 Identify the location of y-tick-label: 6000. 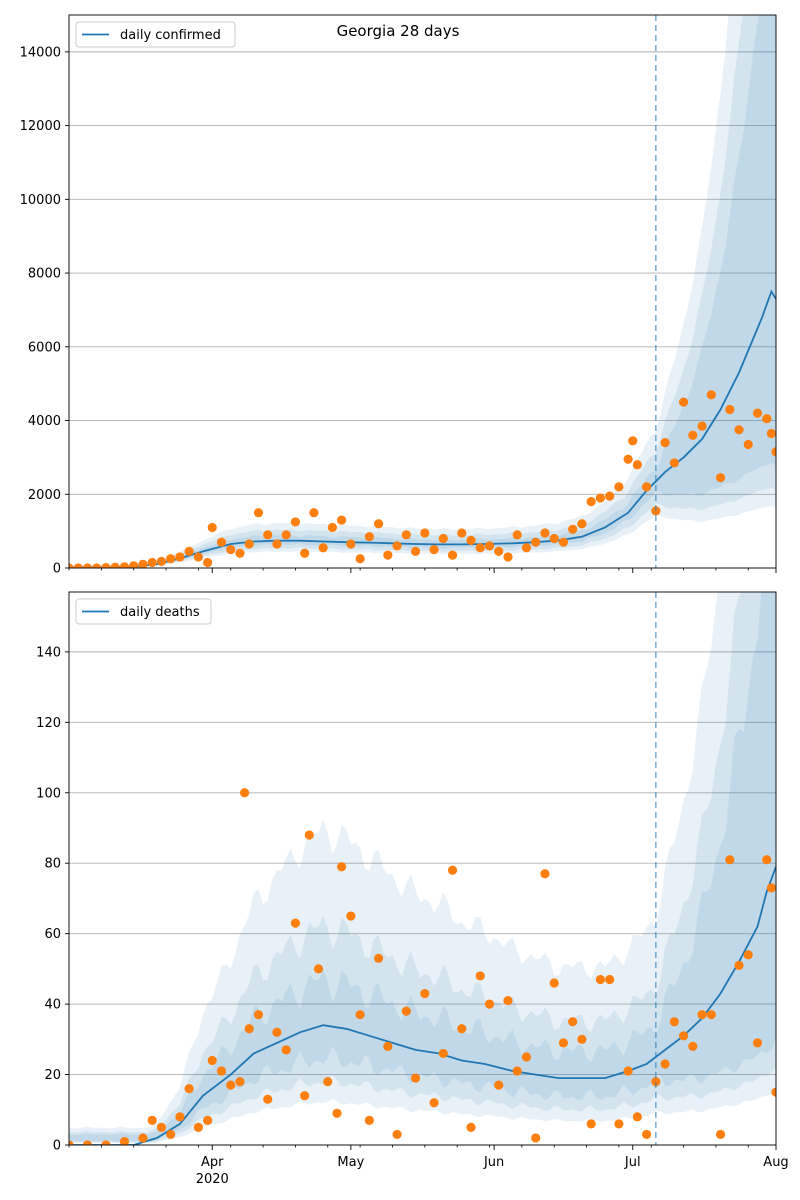
(44, 347).